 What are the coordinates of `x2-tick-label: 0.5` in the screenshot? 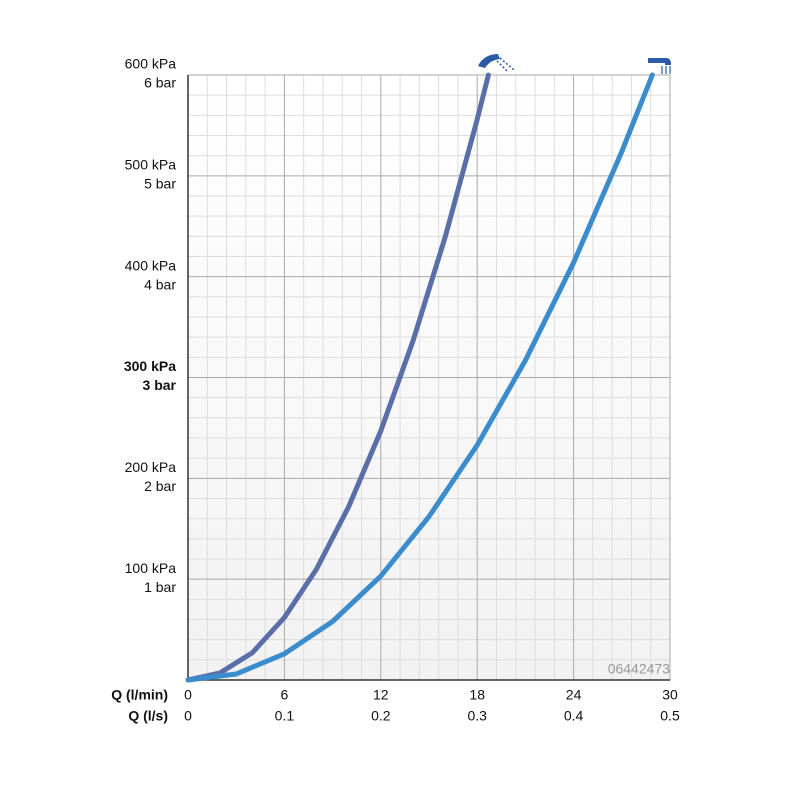 It's located at (670, 716).